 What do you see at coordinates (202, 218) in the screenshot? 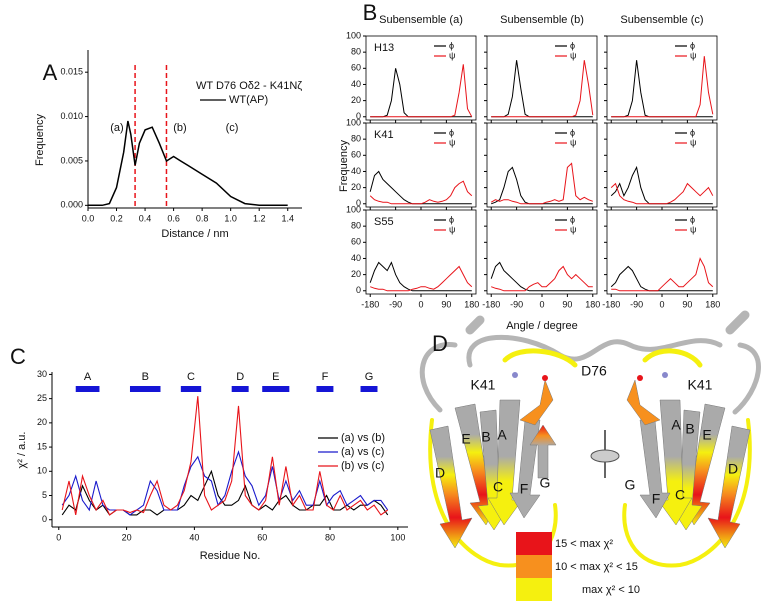
I see `x-tick-label: 0.8` at bounding box center [202, 218].